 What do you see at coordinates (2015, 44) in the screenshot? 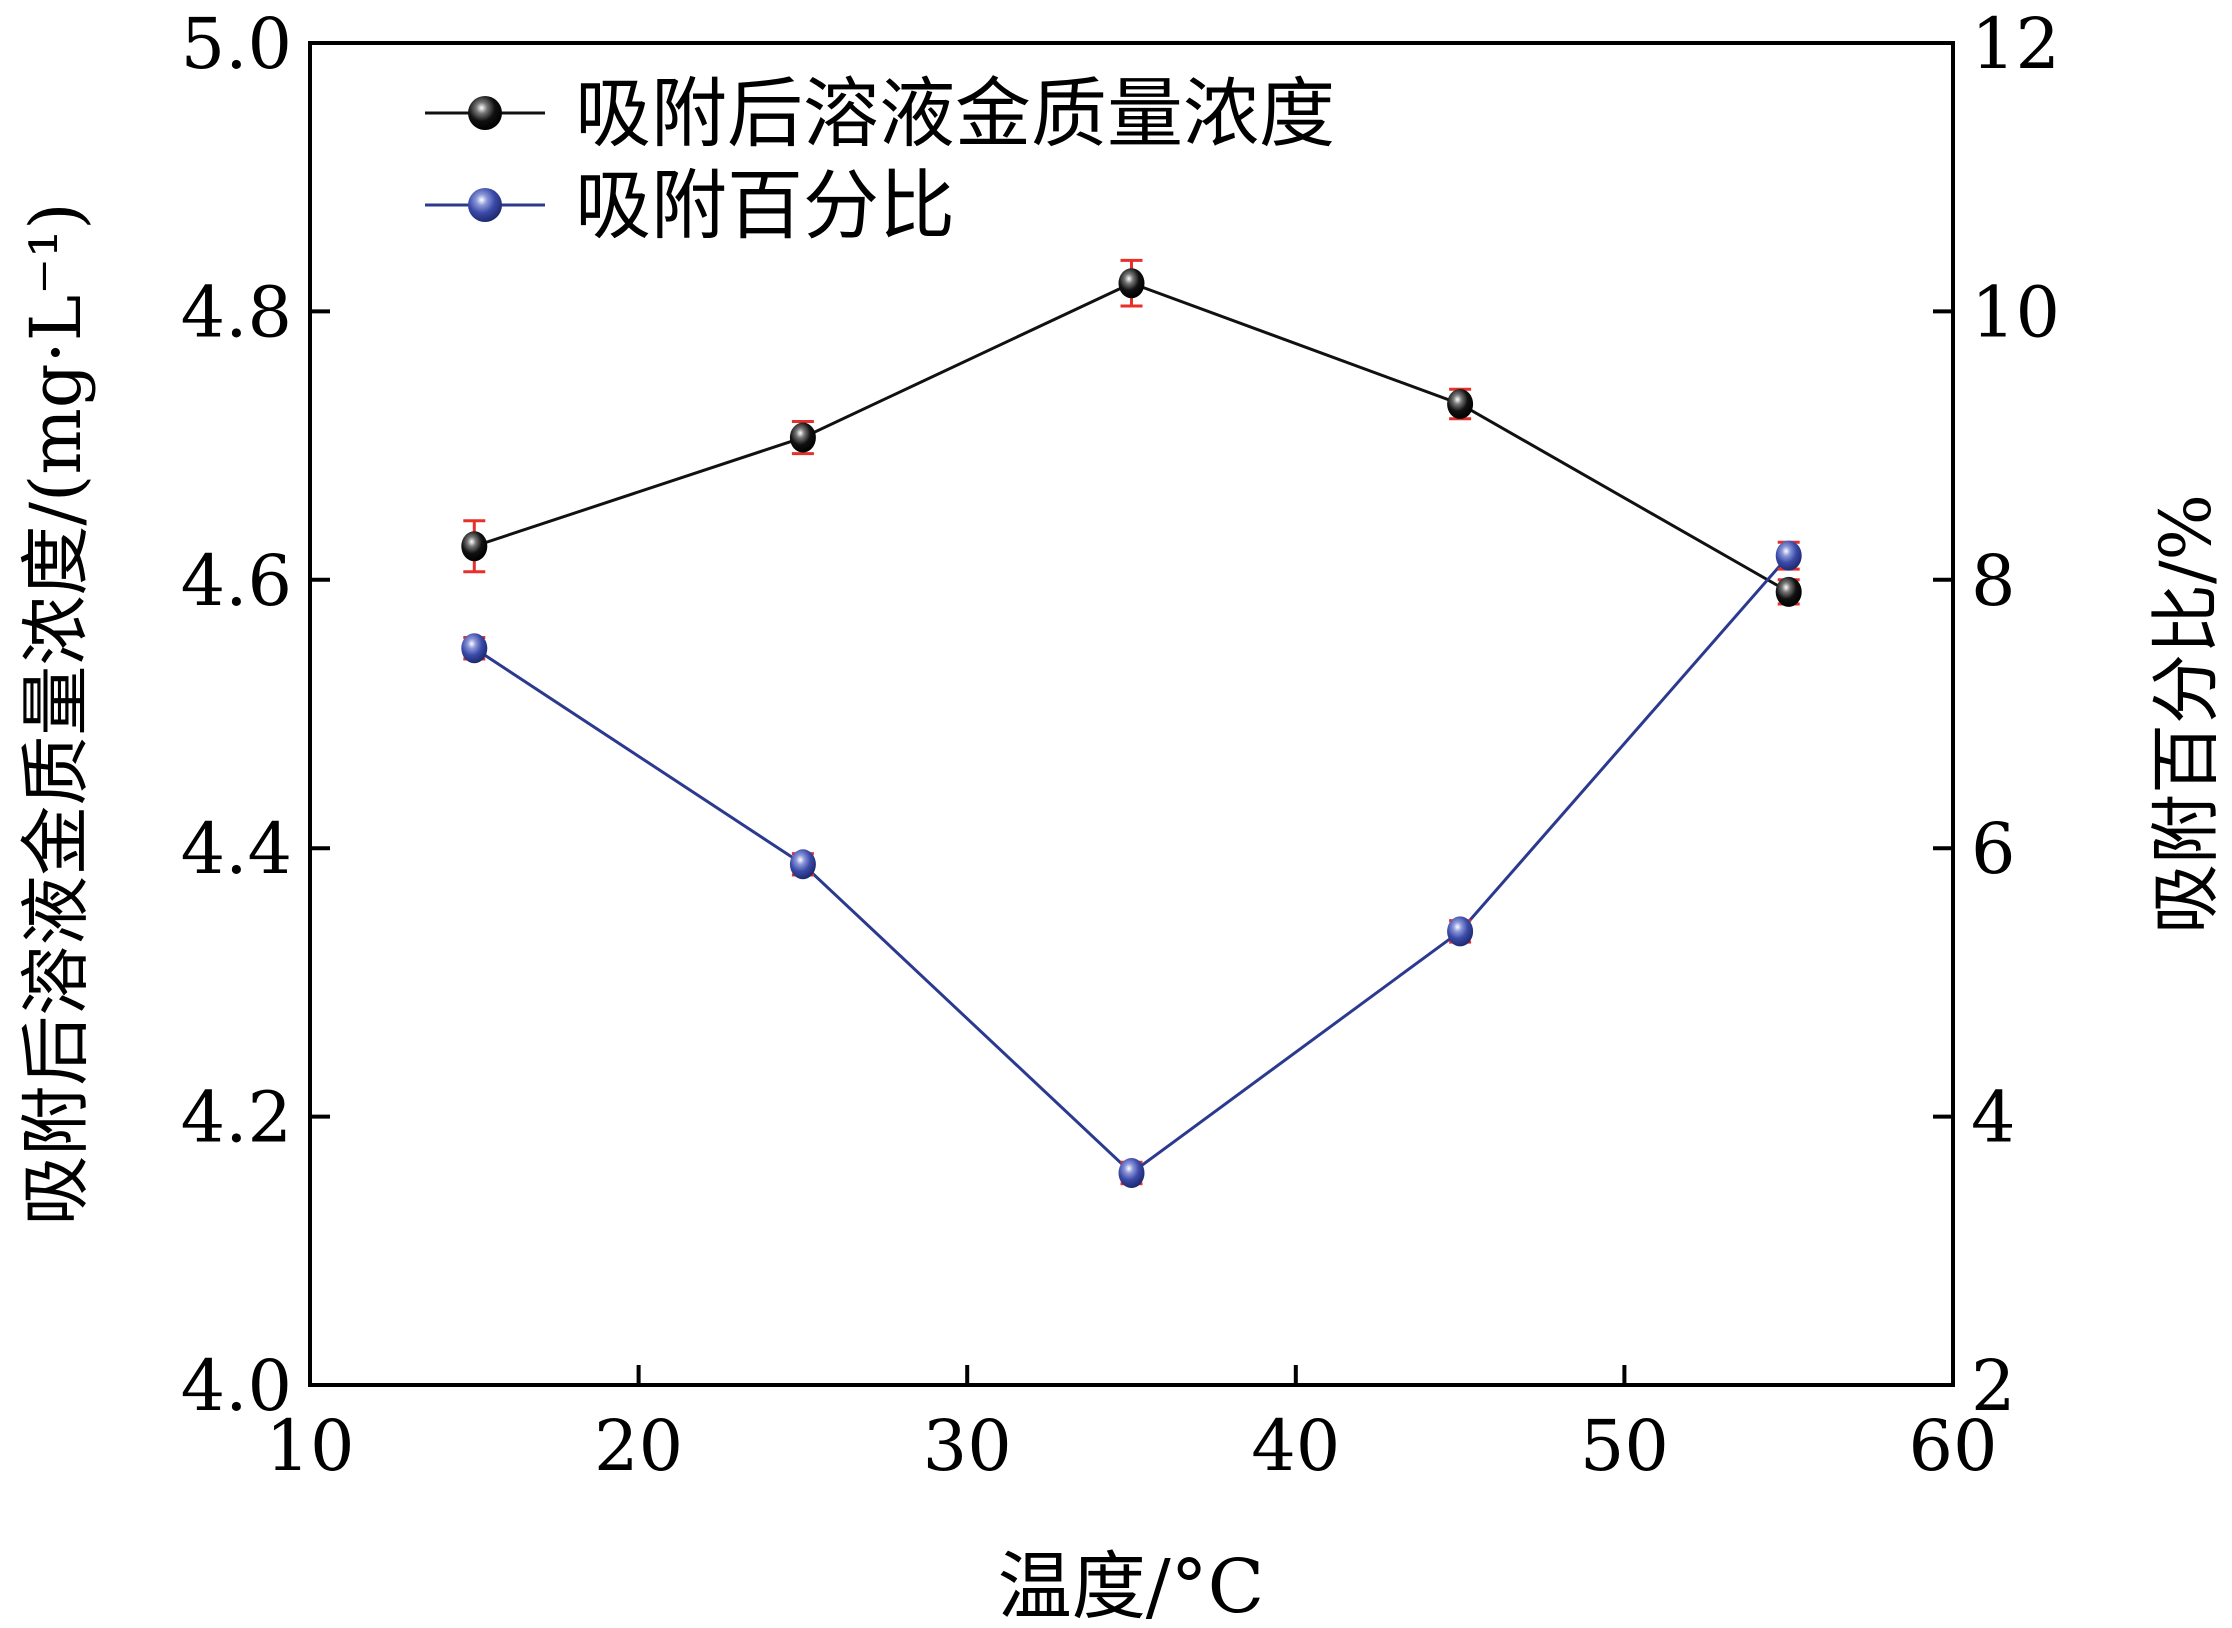
I see `y-tick-label-right: 12` at bounding box center [2015, 44].